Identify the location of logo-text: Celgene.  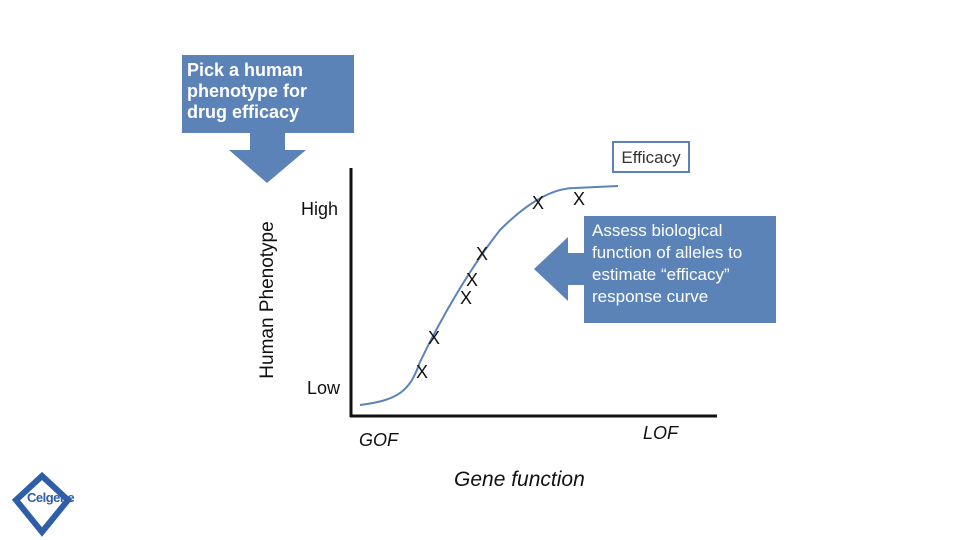
(51, 497).